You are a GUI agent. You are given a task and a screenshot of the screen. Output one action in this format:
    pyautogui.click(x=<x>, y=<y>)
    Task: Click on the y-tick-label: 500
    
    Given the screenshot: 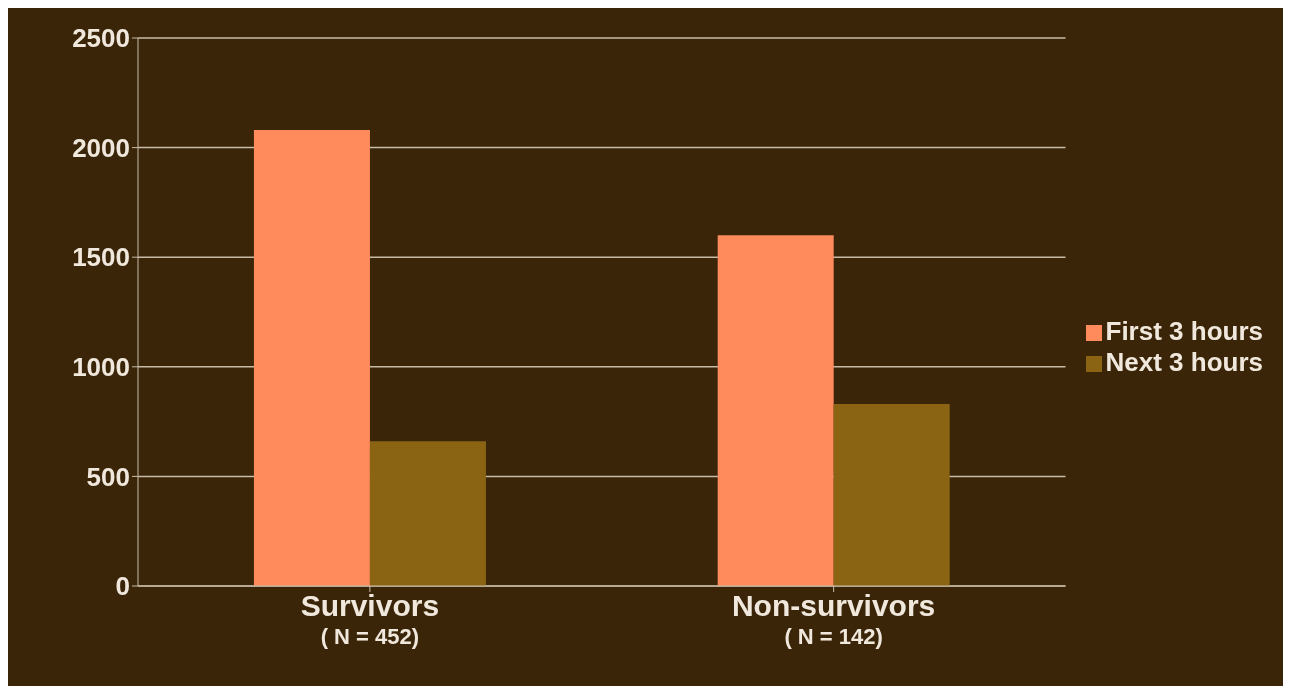 What is the action you would take?
    pyautogui.click(x=108, y=476)
    